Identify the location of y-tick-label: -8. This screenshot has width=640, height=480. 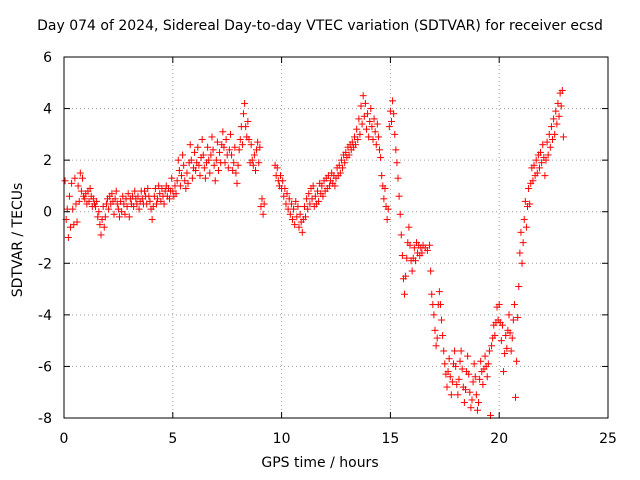
(45, 419).